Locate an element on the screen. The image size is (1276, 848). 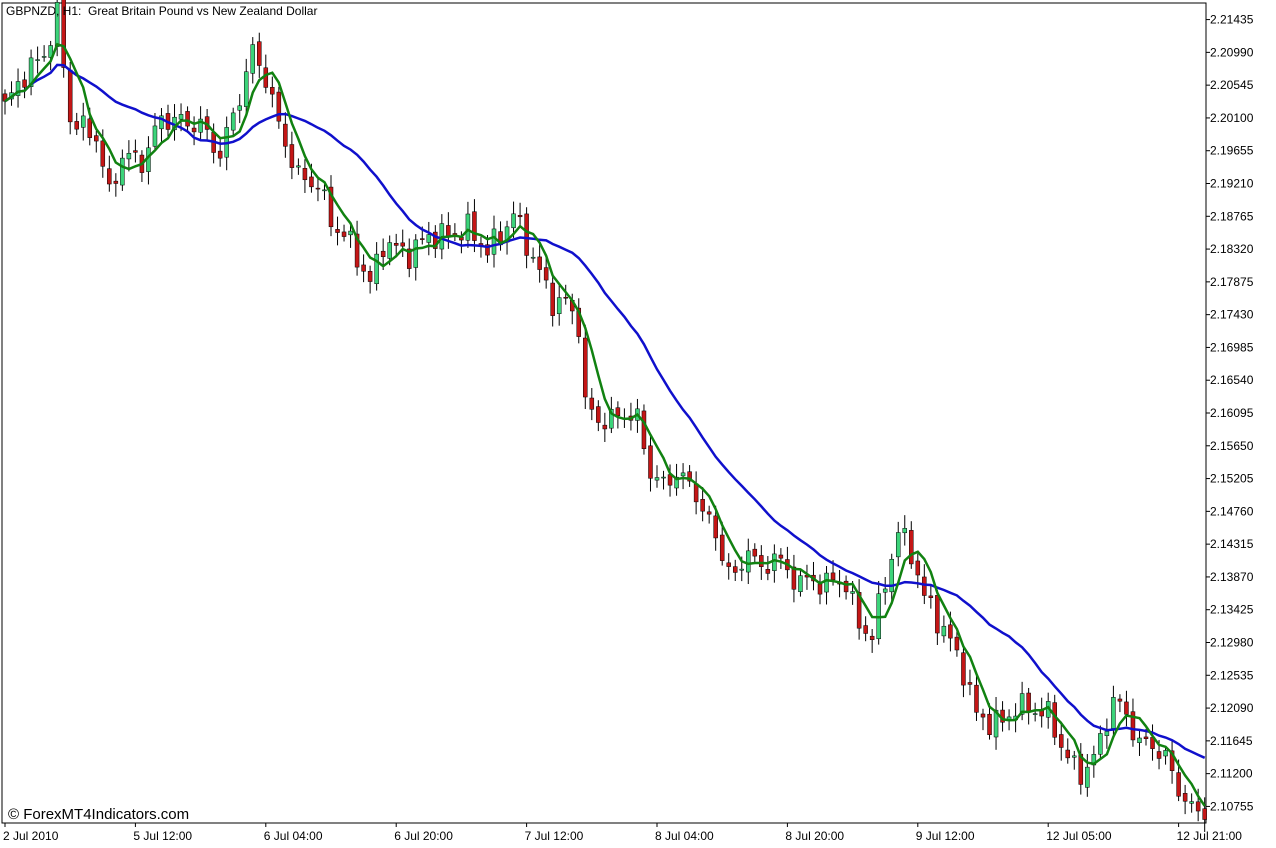
x-tick-label: 9 Jul 12:00 is located at coordinates (945, 836).